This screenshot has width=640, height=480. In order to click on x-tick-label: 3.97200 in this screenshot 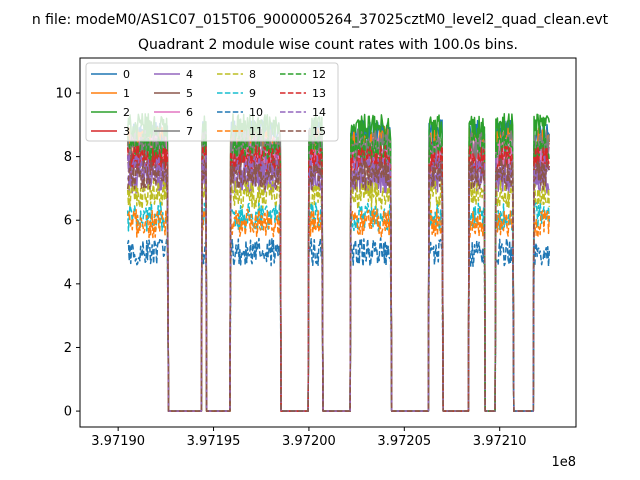, I will do `click(309, 441)`.